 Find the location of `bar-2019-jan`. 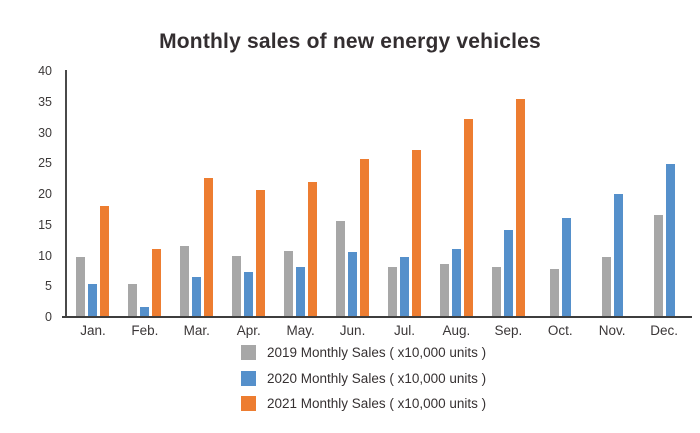

bar-2019-jan is located at coordinates (81, 286).